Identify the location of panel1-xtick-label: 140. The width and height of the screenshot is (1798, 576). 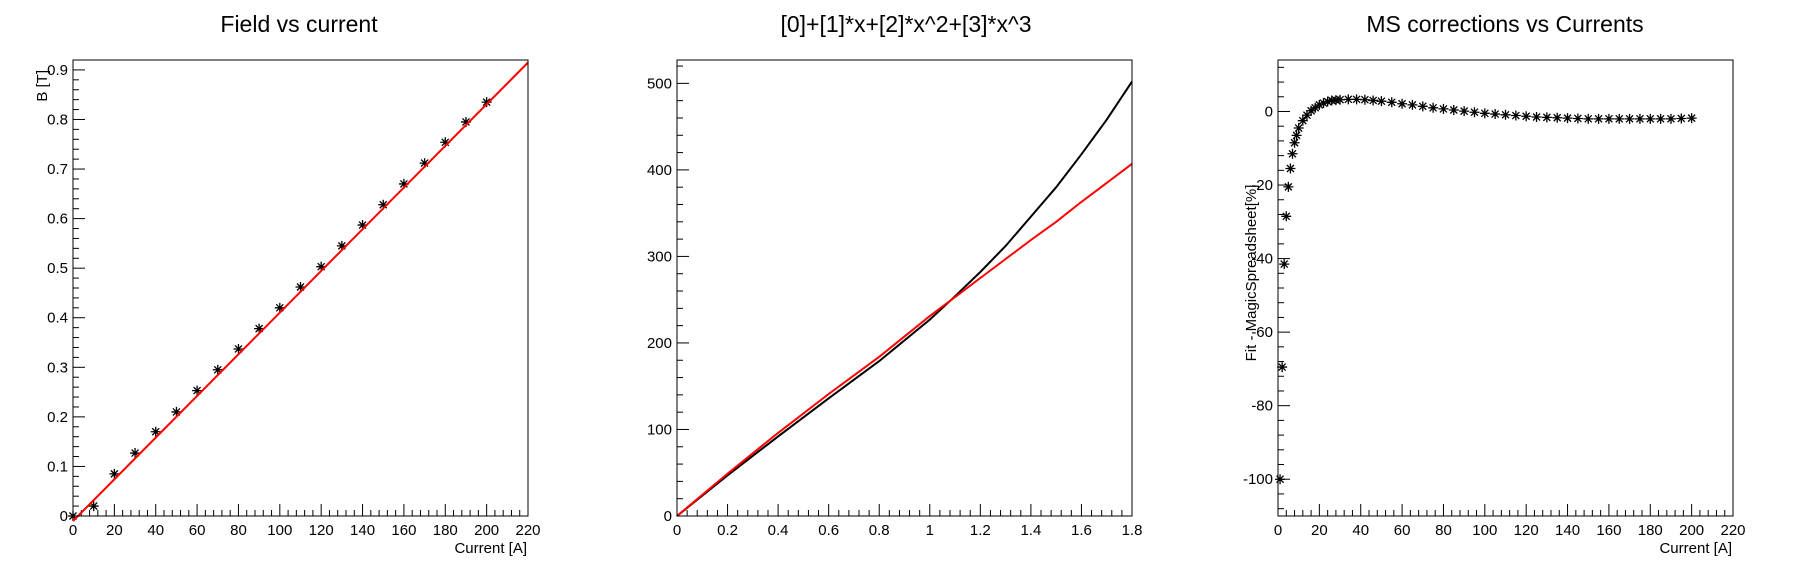
(362, 530).